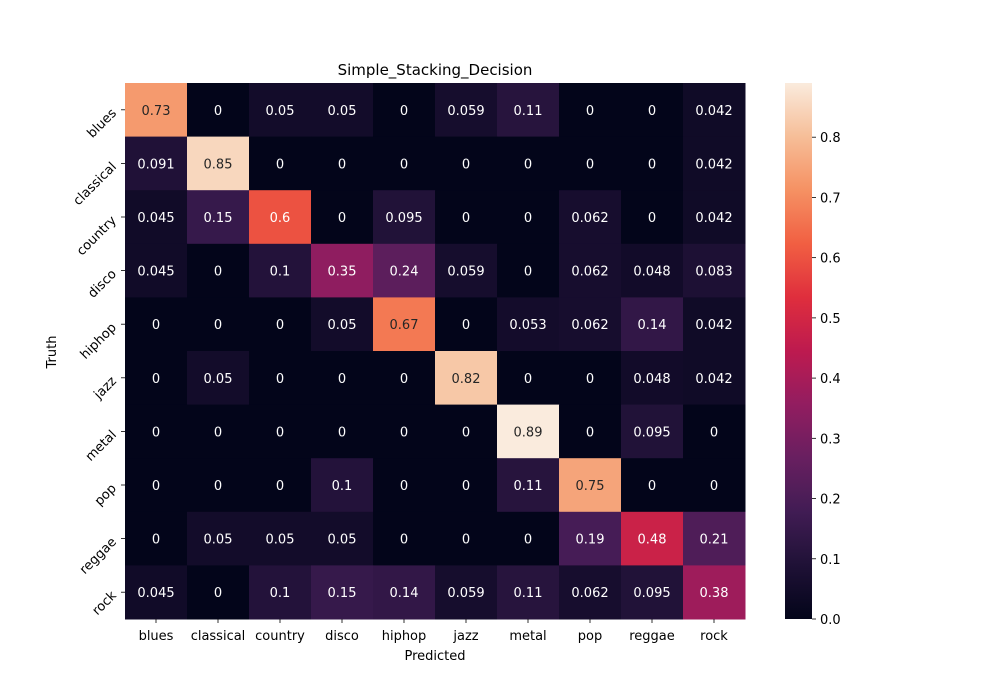 The image size is (1000, 696). What do you see at coordinates (218, 636) in the screenshot?
I see `x-tick-label: classical` at bounding box center [218, 636].